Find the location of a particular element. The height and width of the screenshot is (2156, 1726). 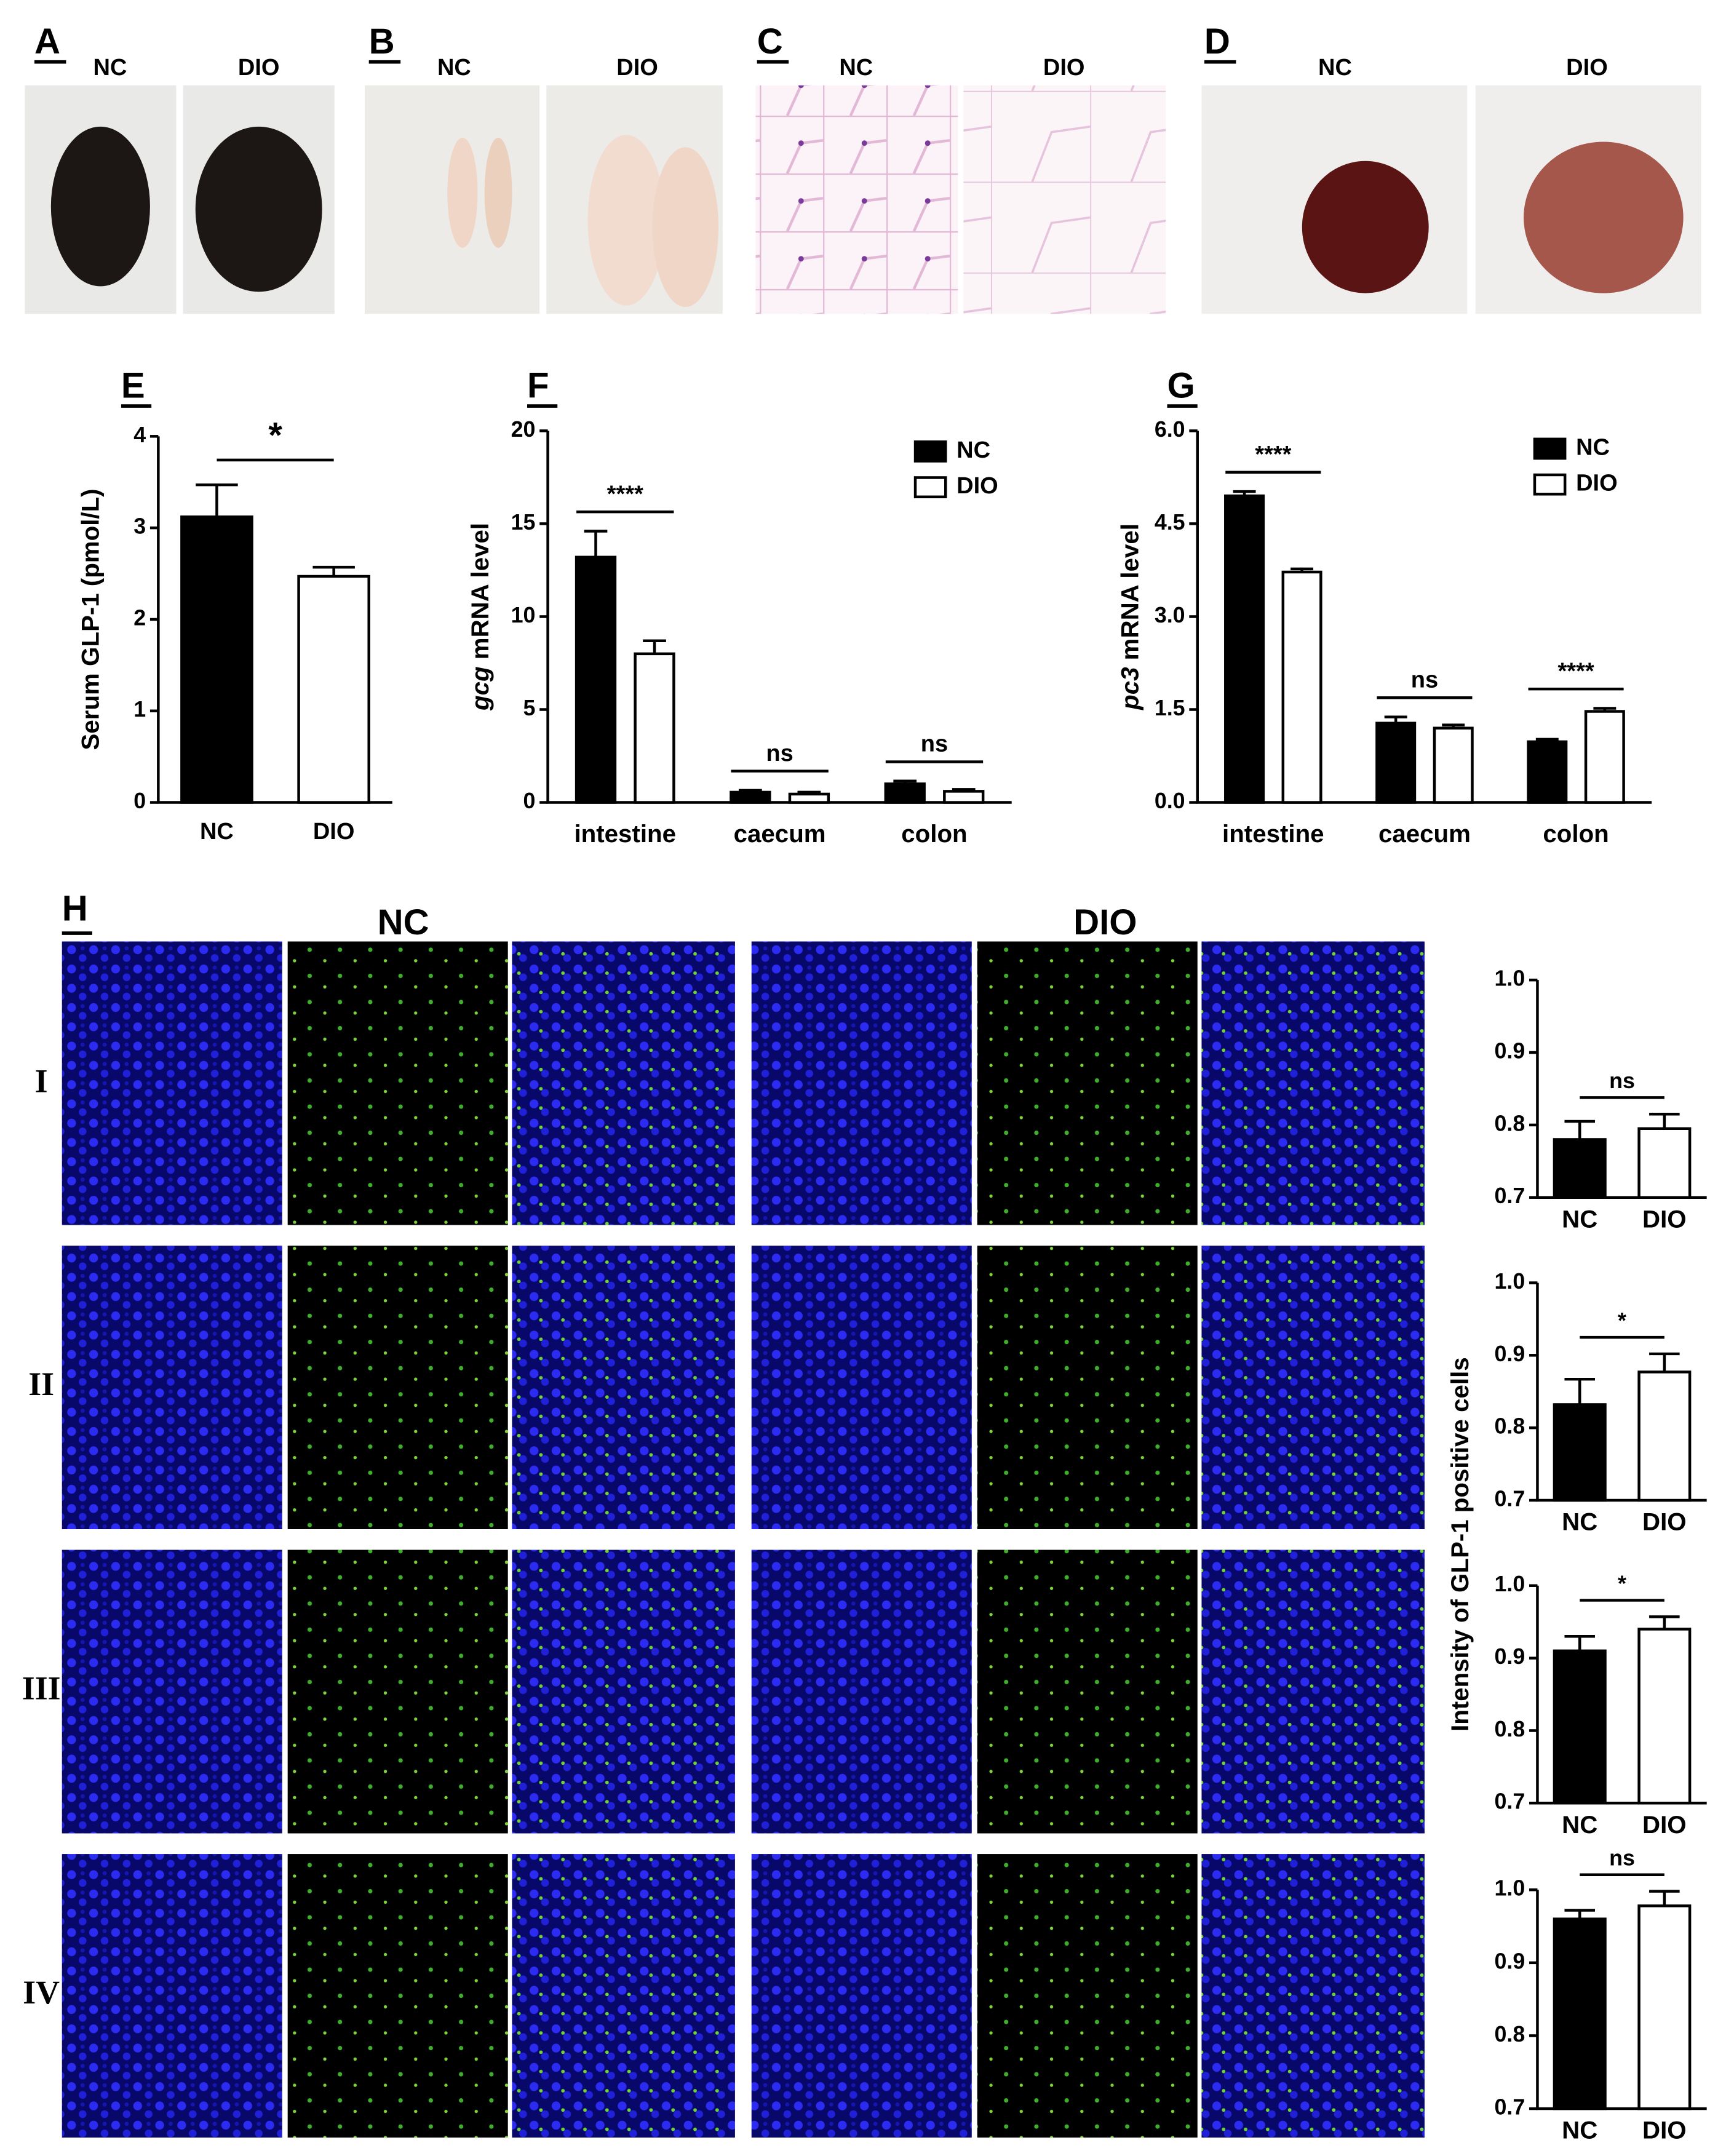

y-tick-label: 2 is located at coordinates (139, 617).